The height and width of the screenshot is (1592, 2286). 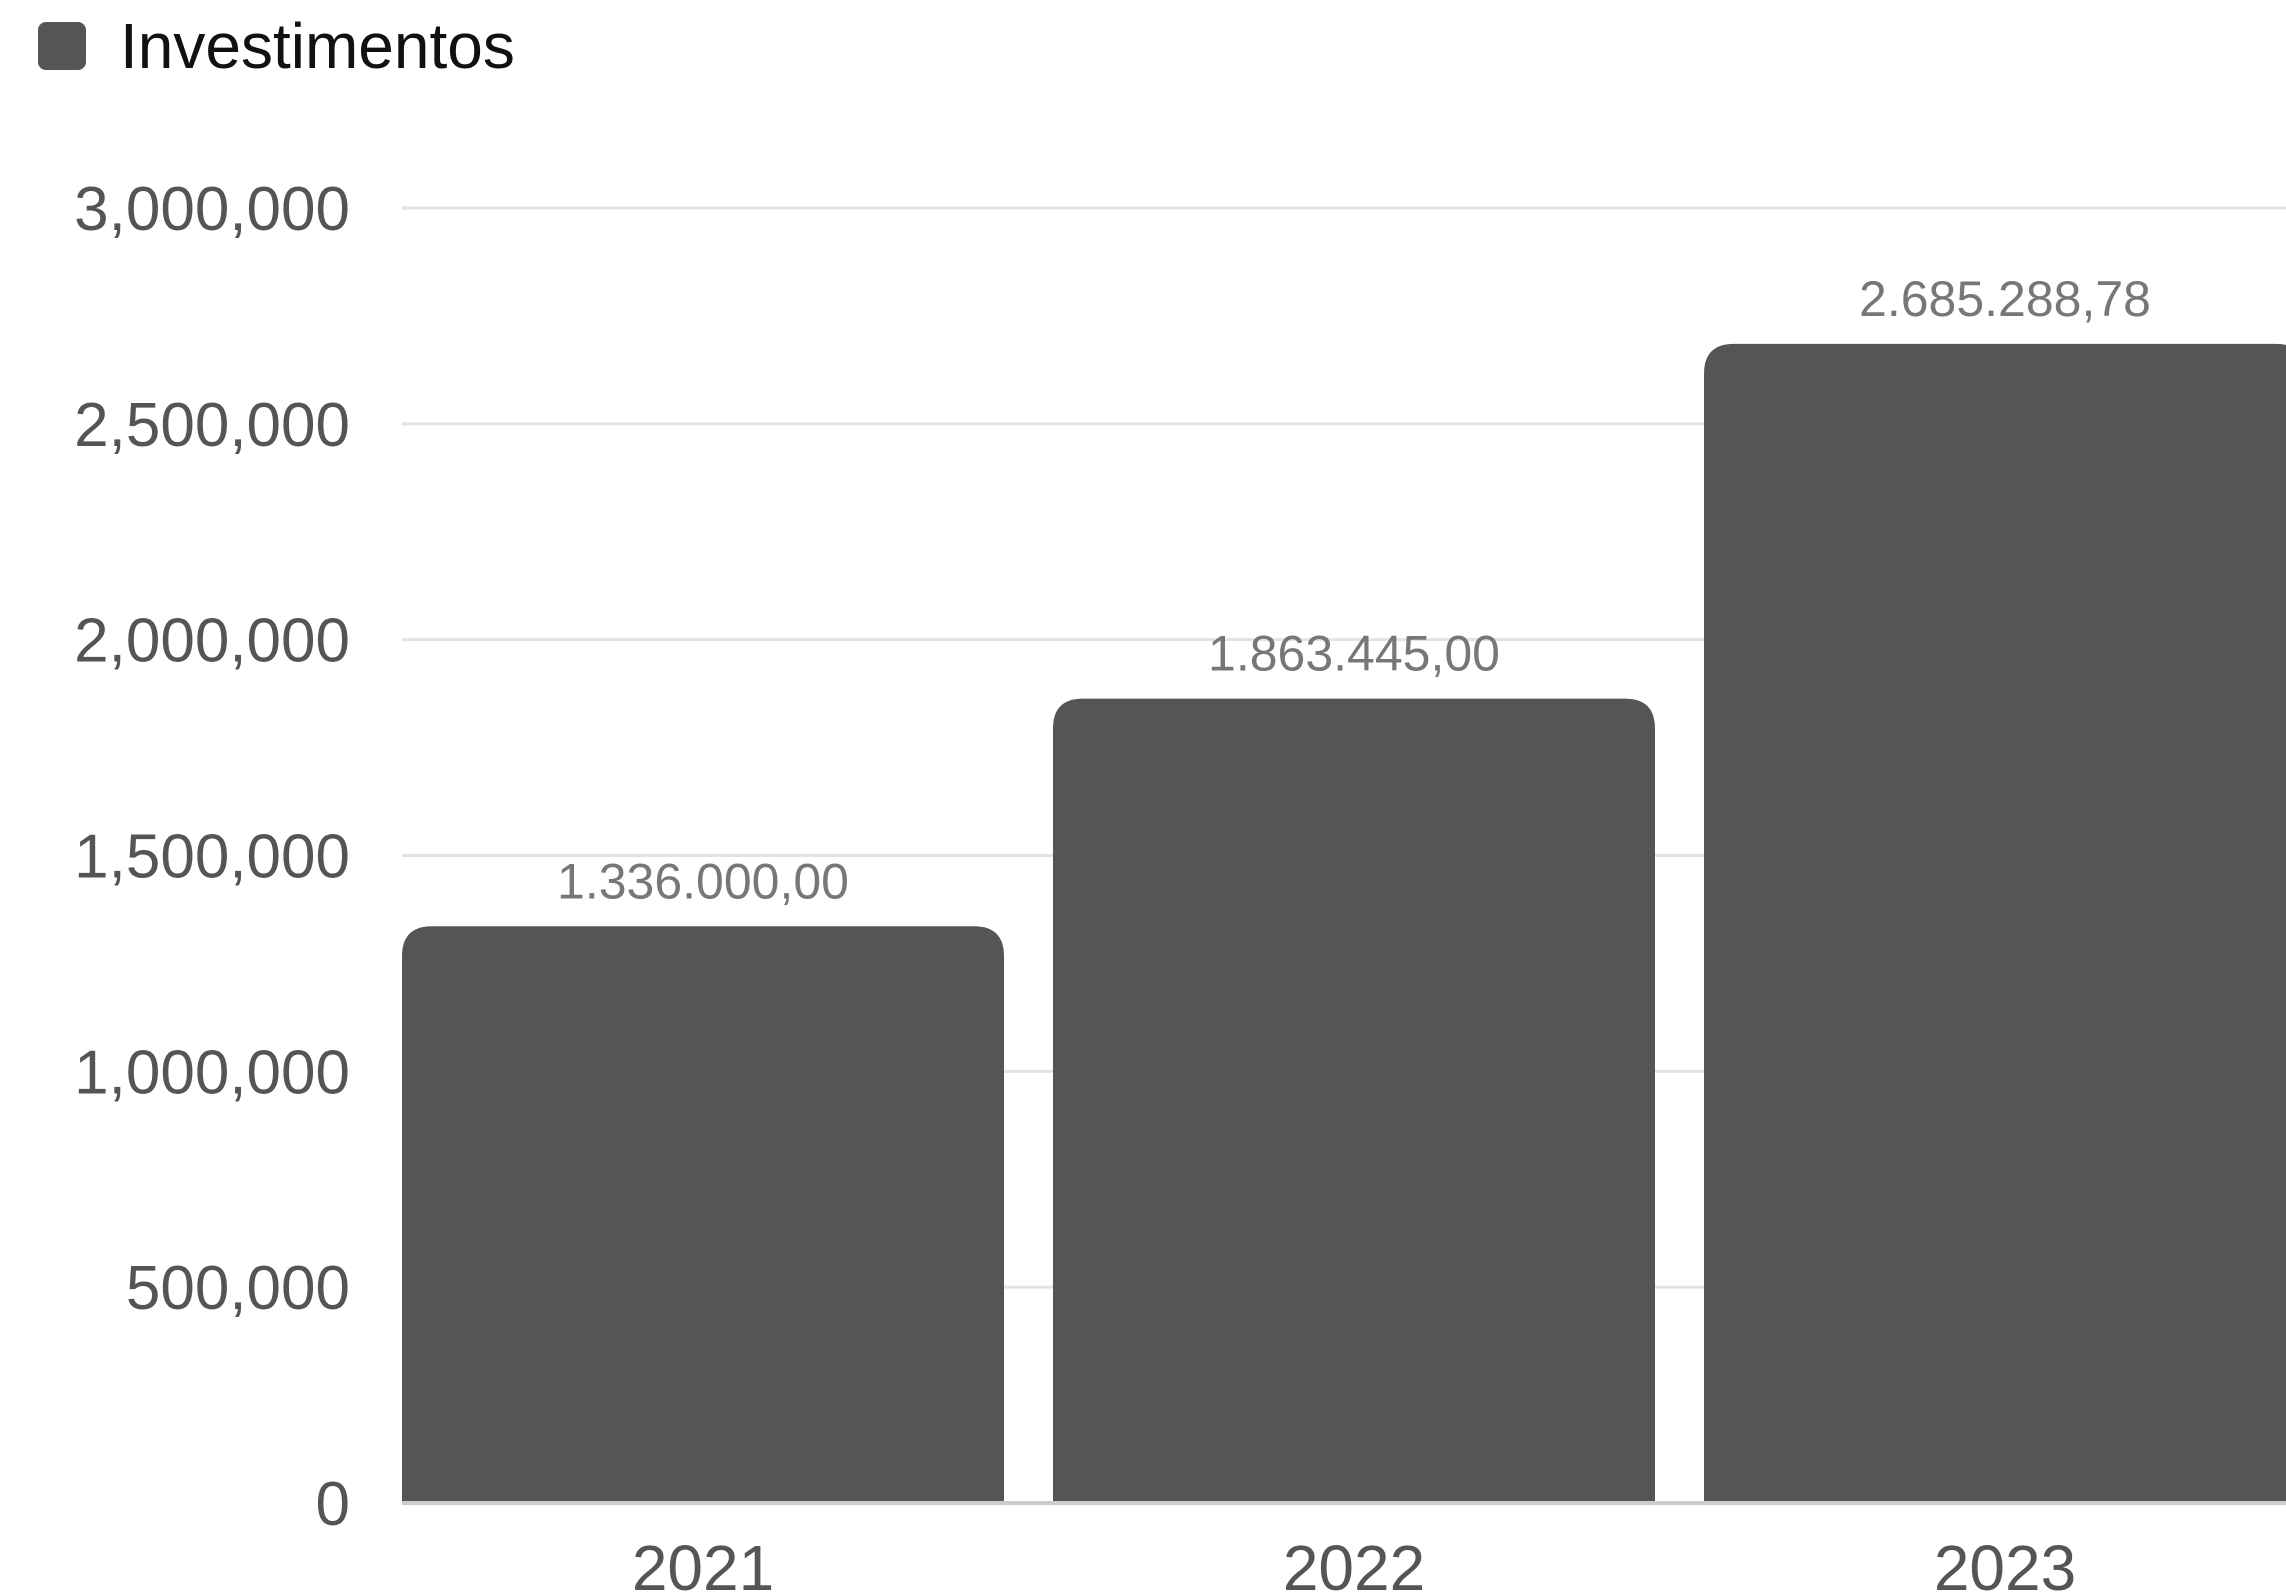 What do you see at coordinates (212, 641) in the screenshot?
I see `y-tick-label: 2,000,000` at bounding box center [212, 641].